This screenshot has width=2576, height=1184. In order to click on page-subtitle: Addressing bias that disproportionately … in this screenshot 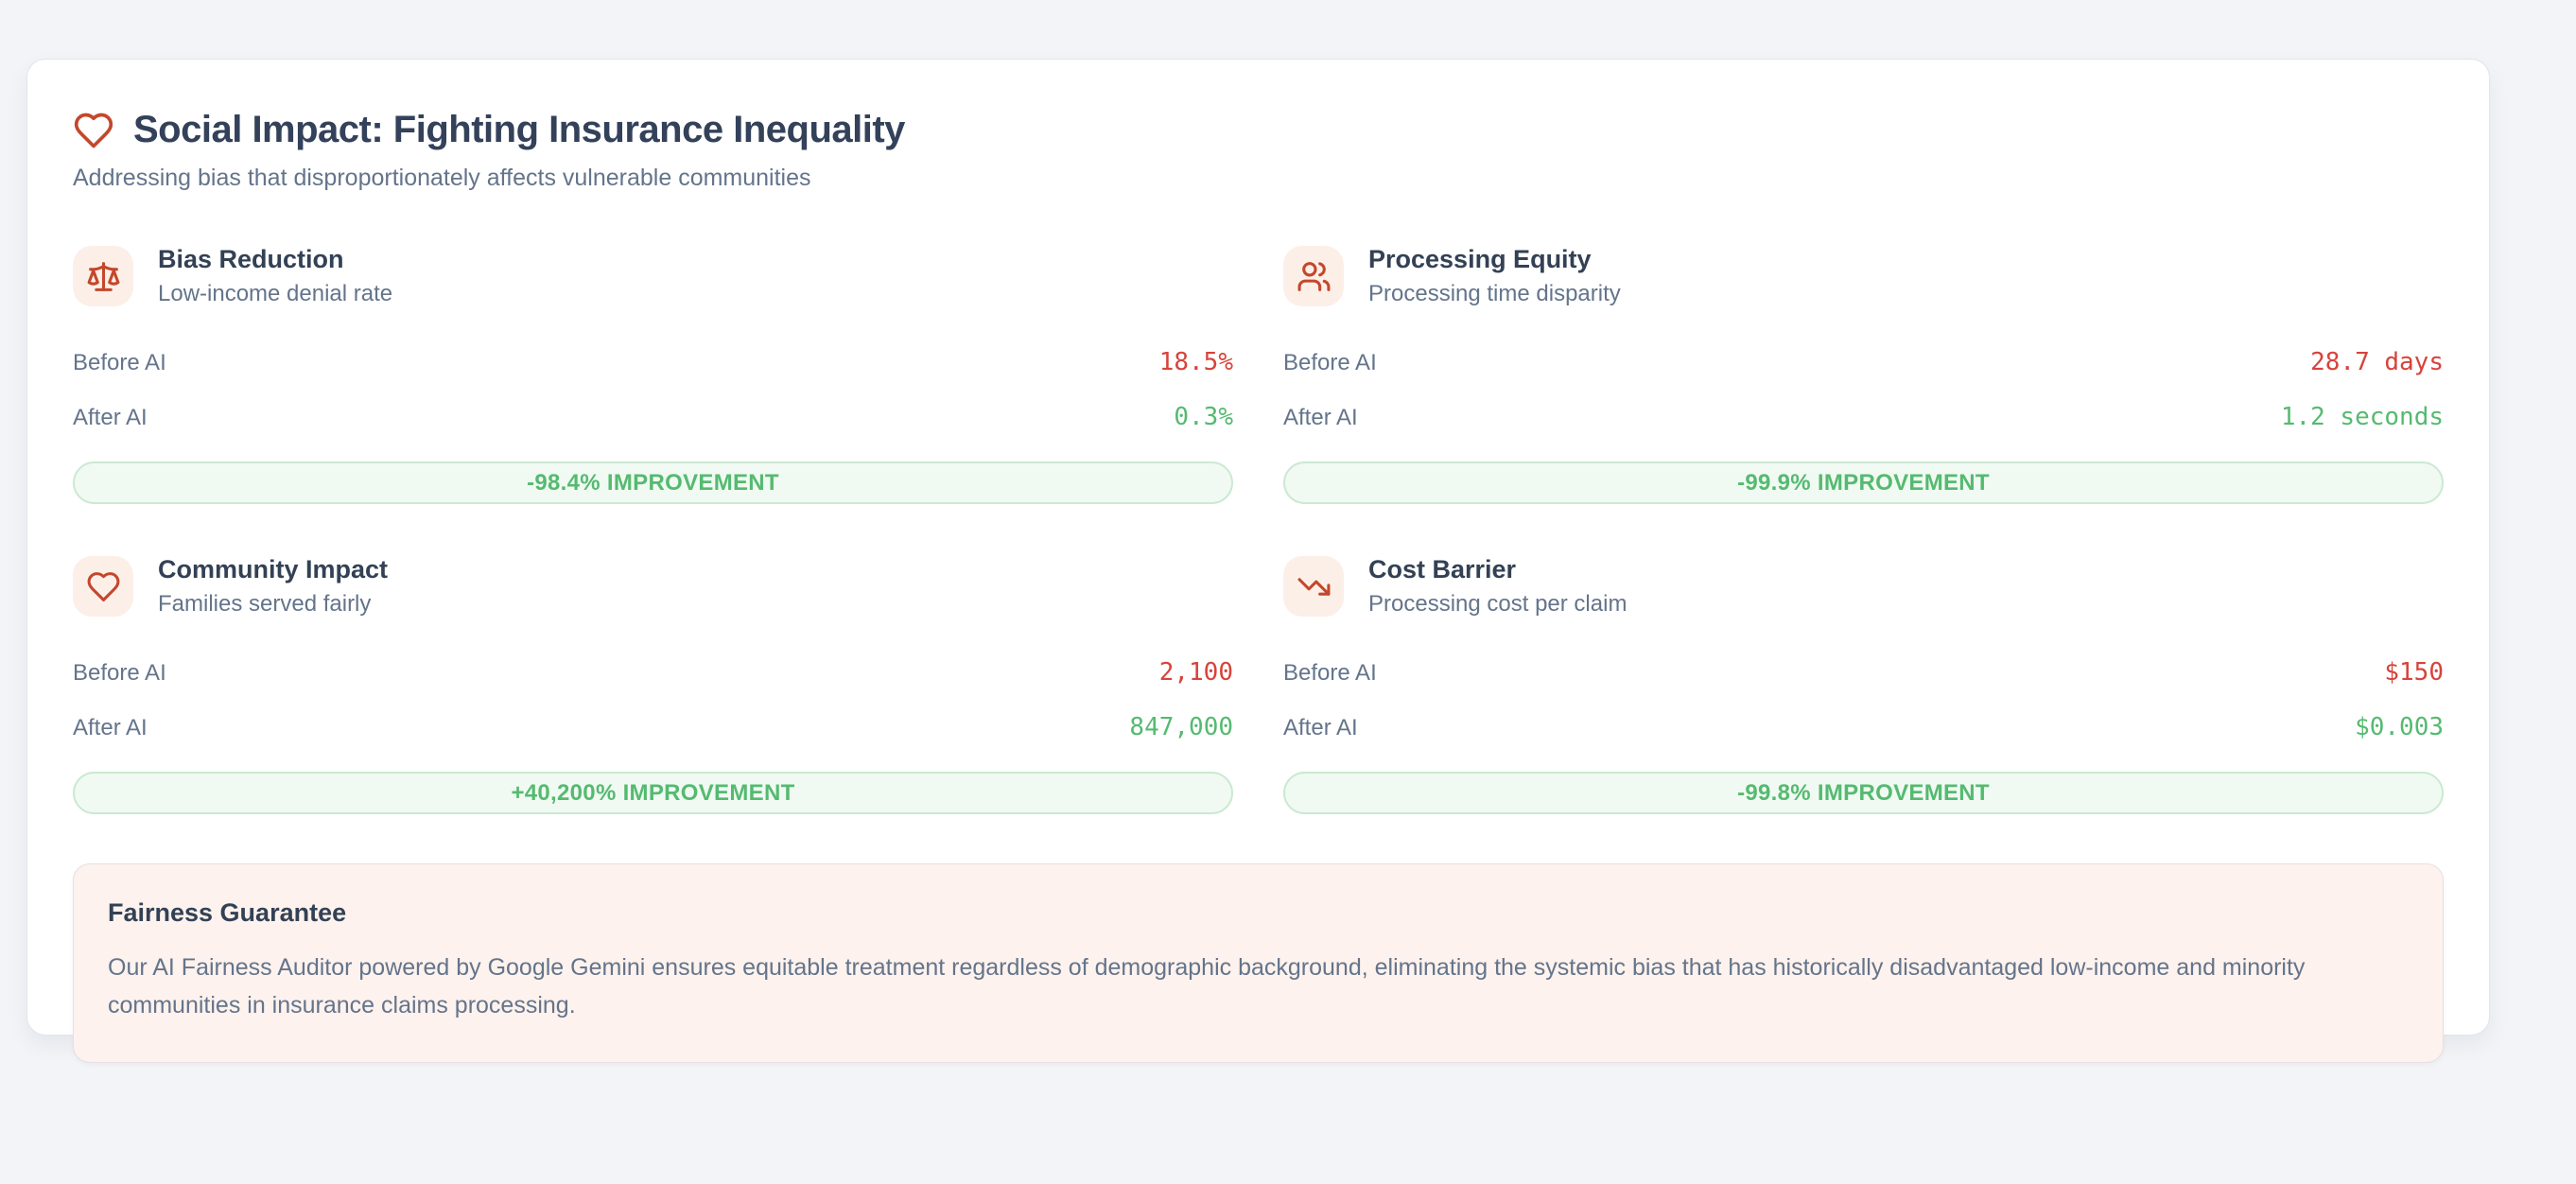, I will do `click(442, 178)`.